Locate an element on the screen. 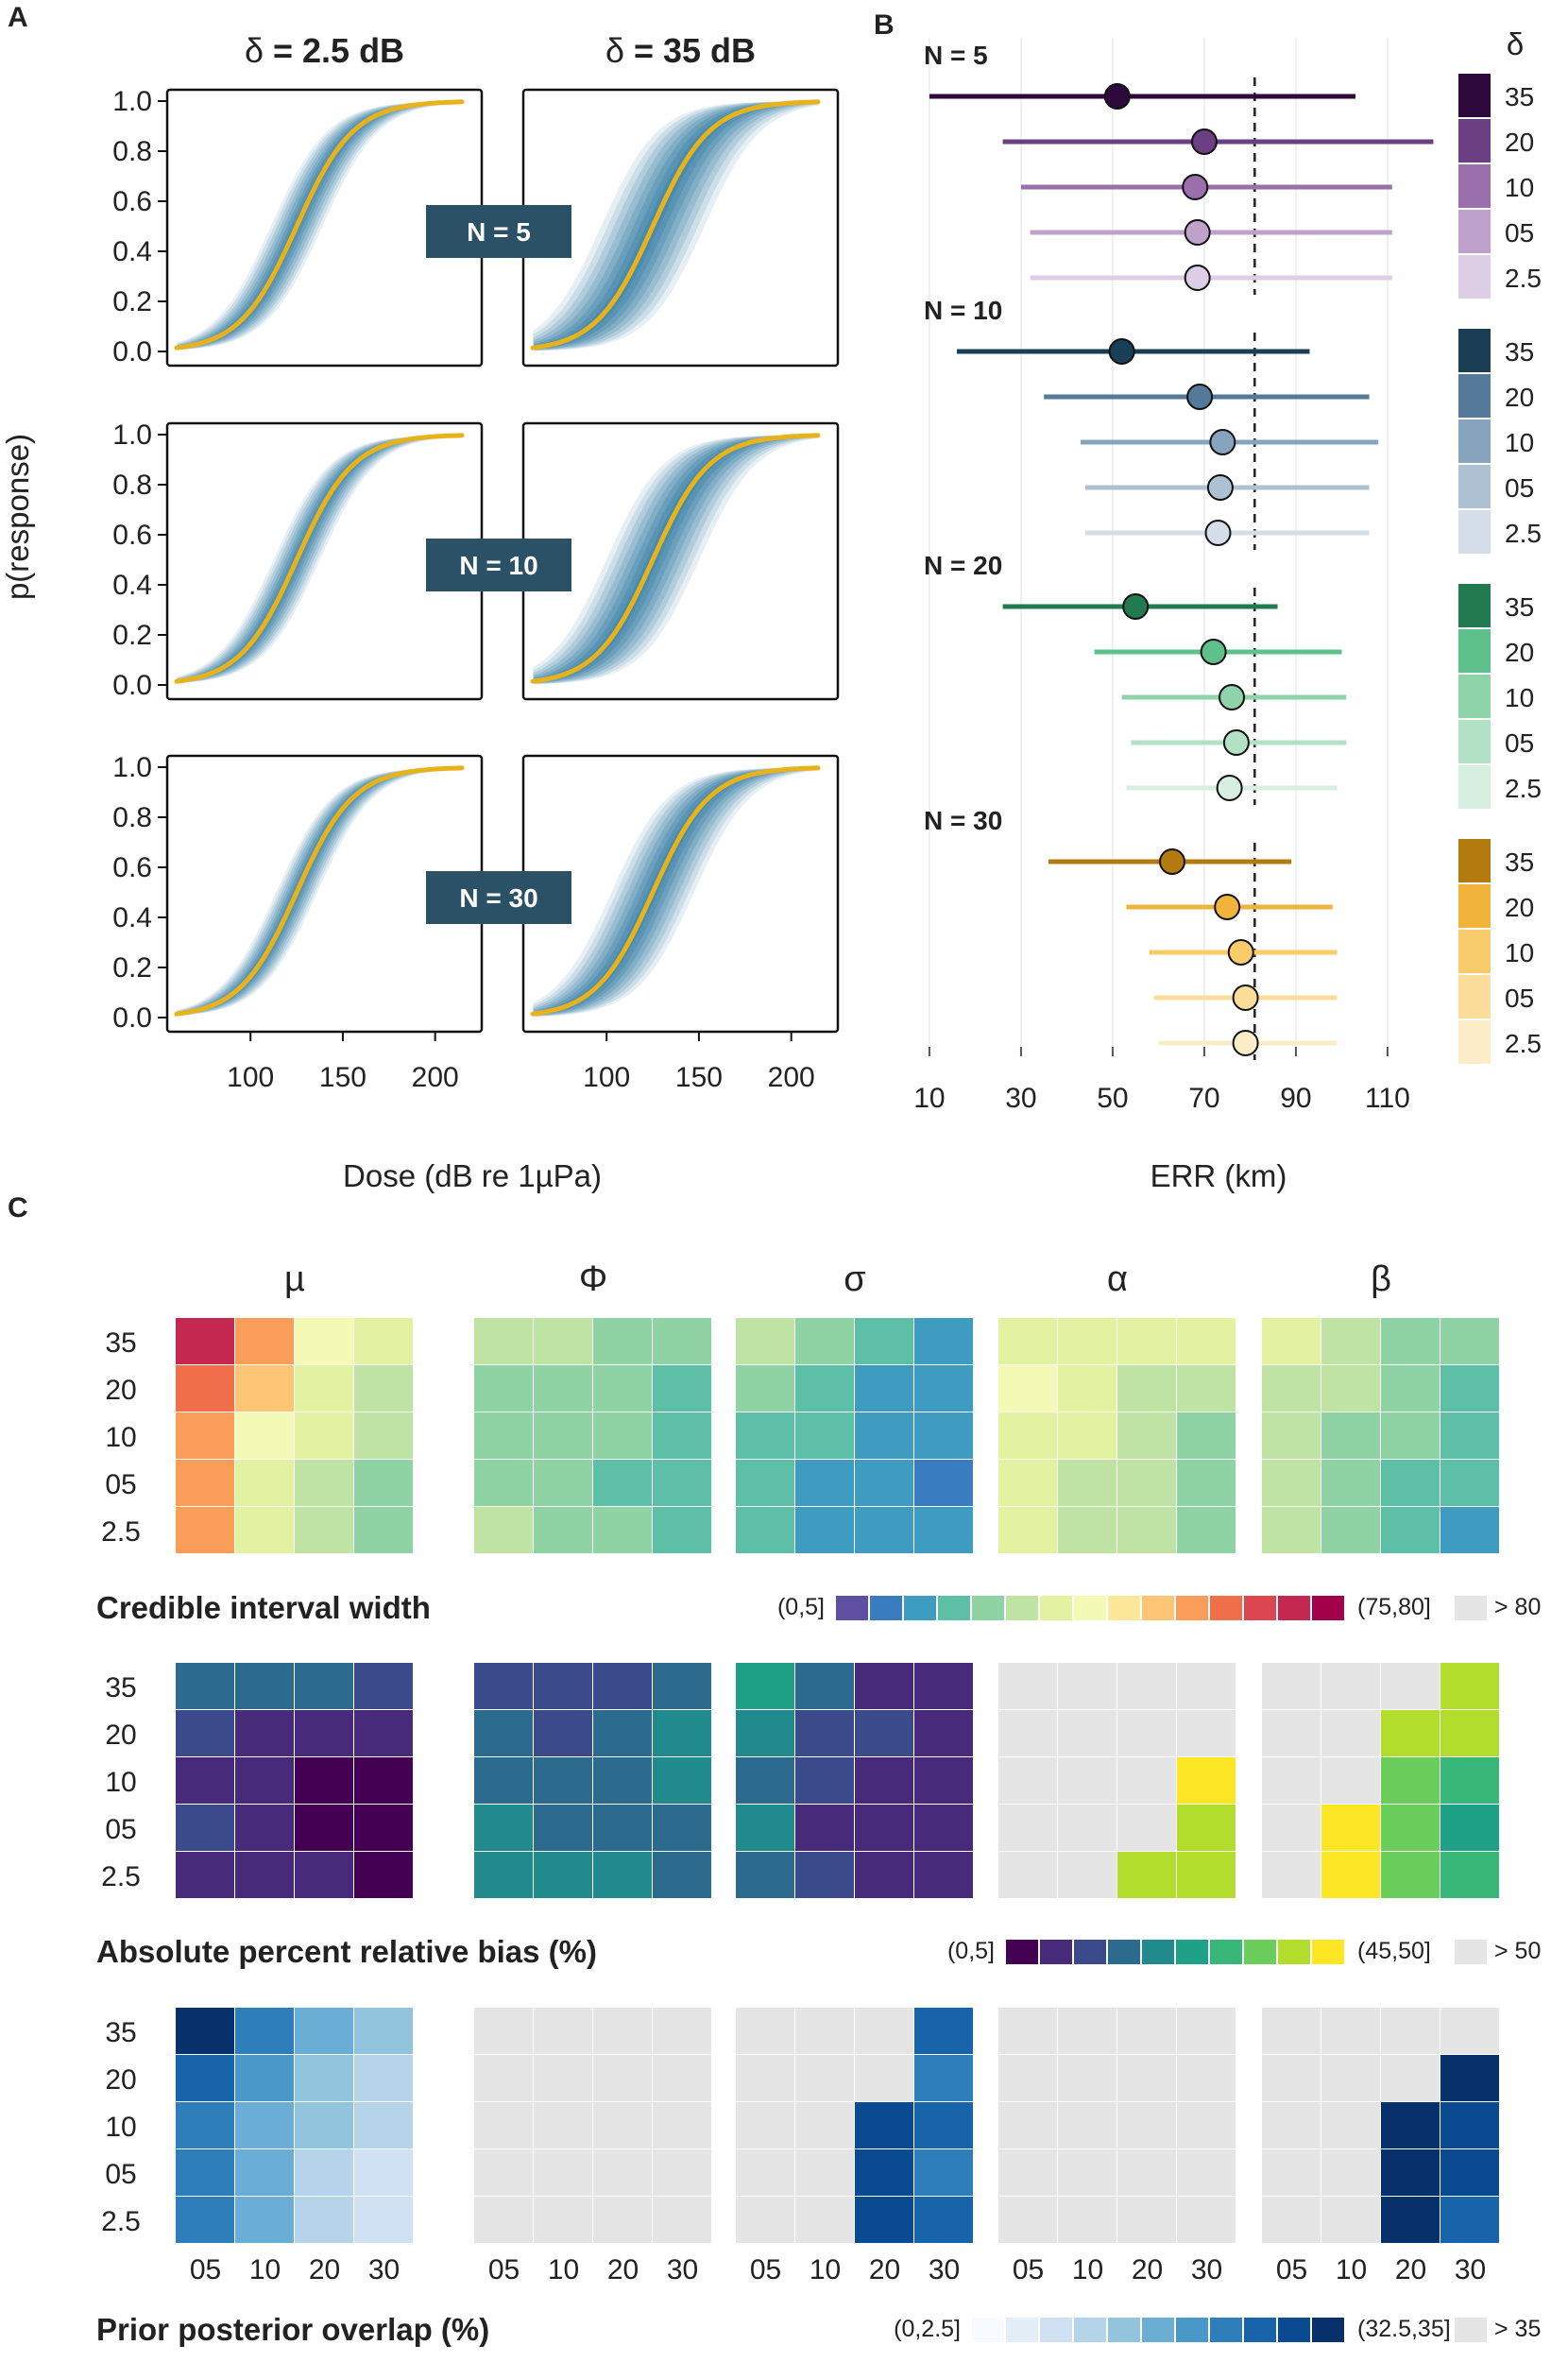  legend-label: 2.5 is located at coordinates (1523, 788).